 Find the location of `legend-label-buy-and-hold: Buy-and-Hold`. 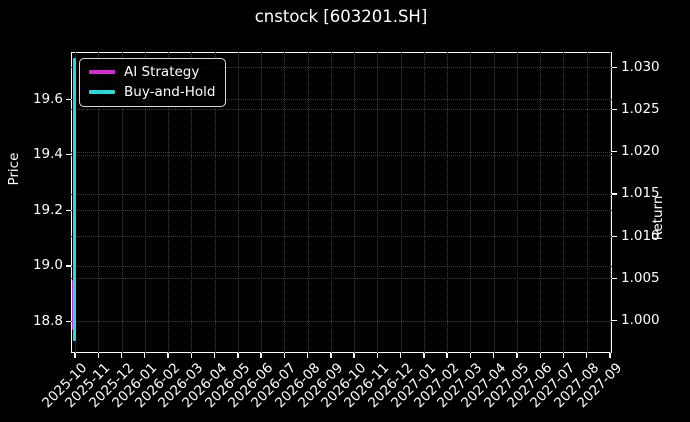

legend-label-buy-and-hold: Buy-and-Hold is located at coordinates (170, 92).